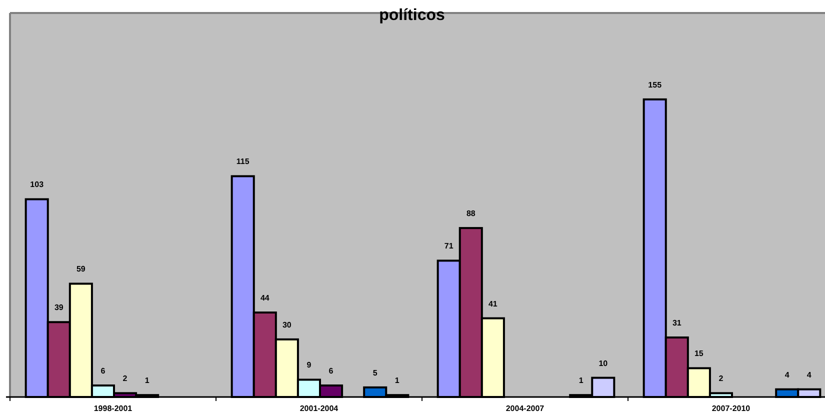 Image resolution: width=825 pixels, height=416 pixels. I want to click on x-tick-label: 2007-2010, so click(731, 408).